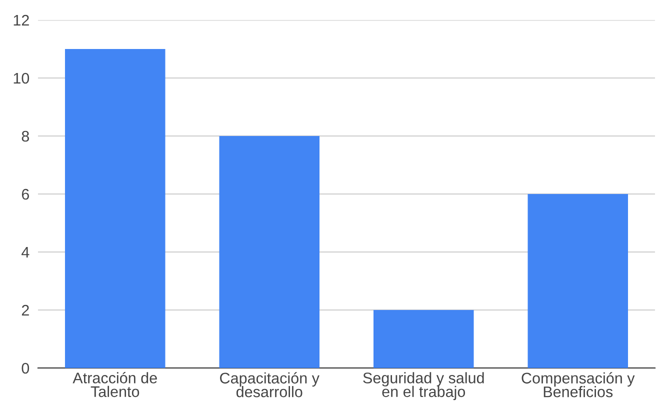 This screenshot has height=410, width=659. Describe the element at coordinates (22, 78) in the screenshot. I see `y-tick-label: 10` at that location.